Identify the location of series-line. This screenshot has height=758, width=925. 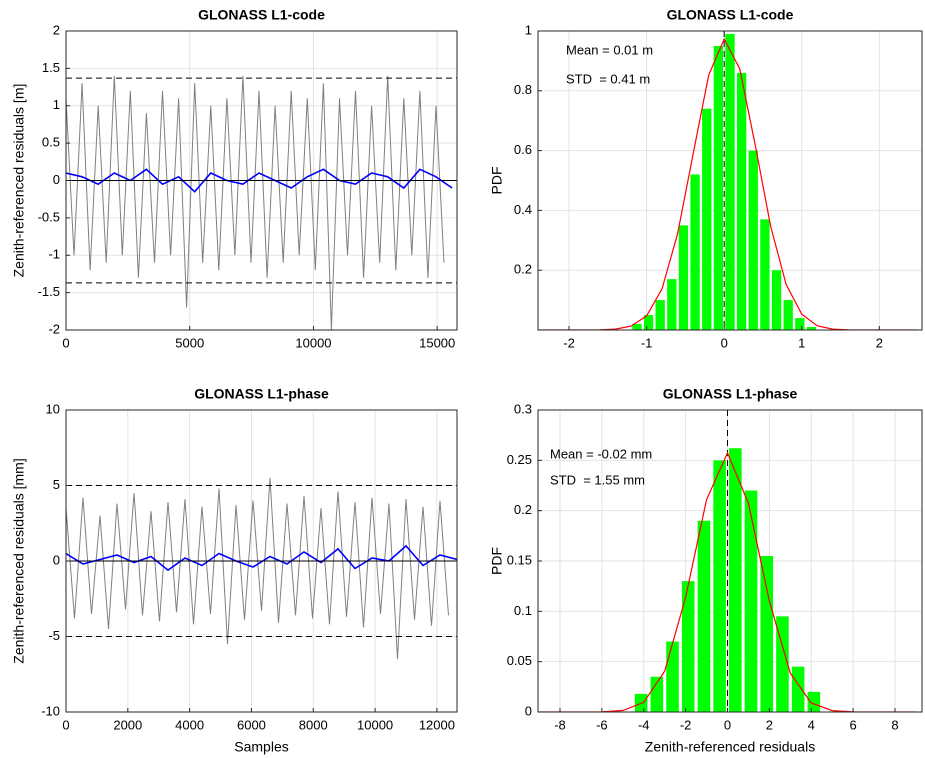
(257, 568).